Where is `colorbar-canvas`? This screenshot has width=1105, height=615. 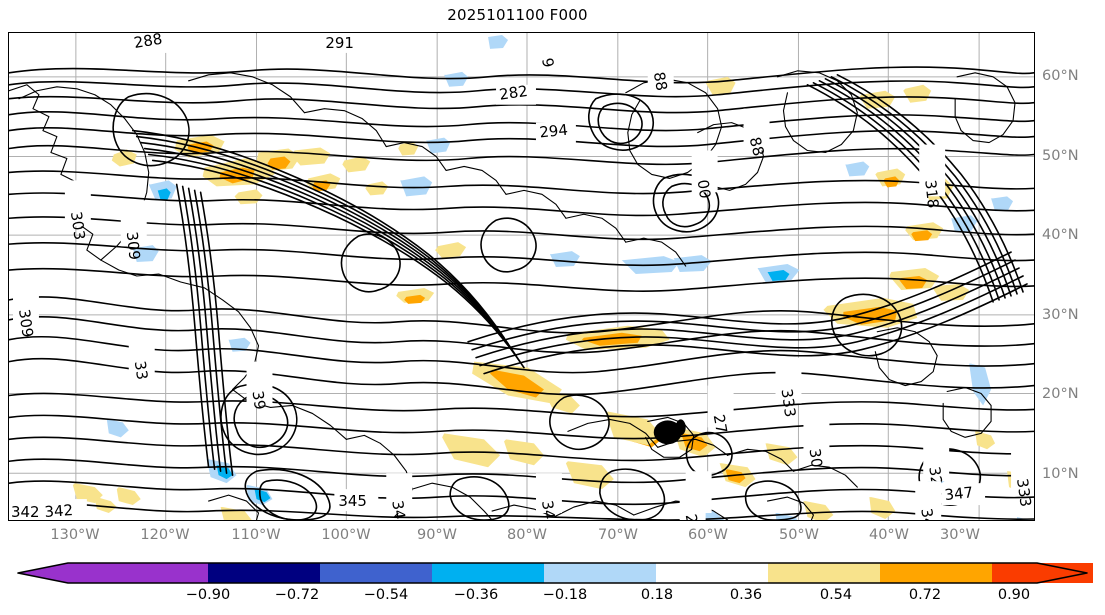 colorbar-canvas is located at coordinates (555, 573).